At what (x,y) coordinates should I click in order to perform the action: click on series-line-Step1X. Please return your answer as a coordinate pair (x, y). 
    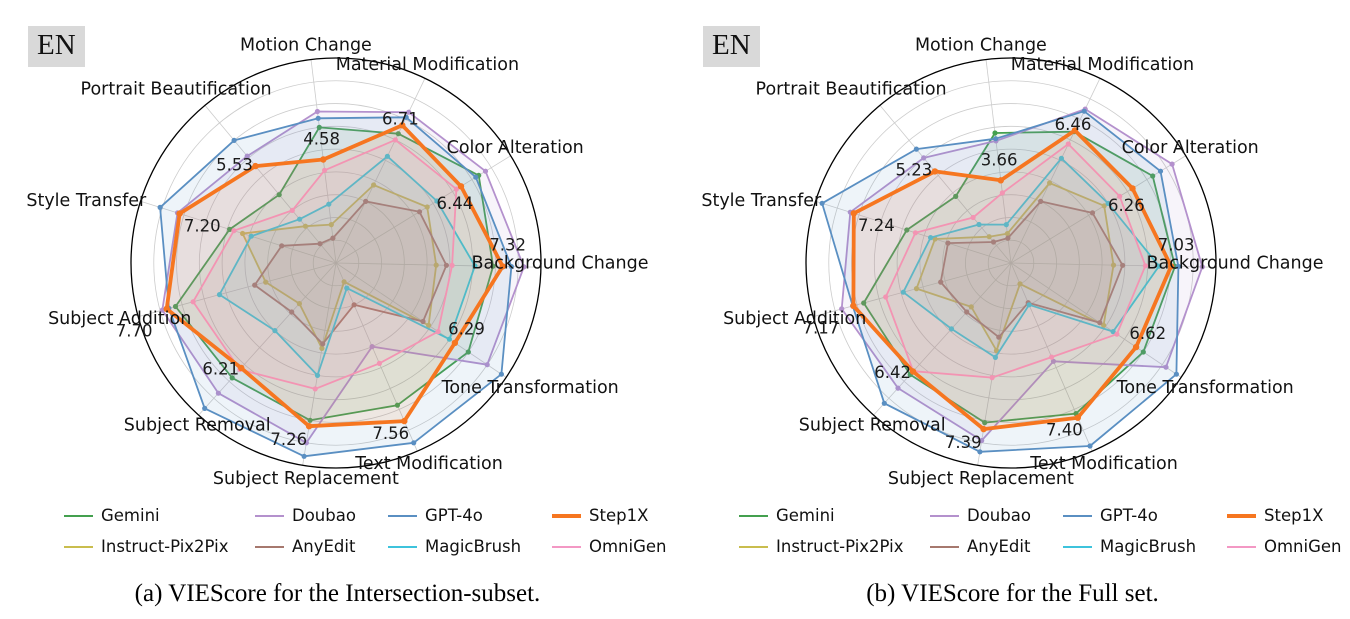
    Looking at the image, I should click on (334, 276).